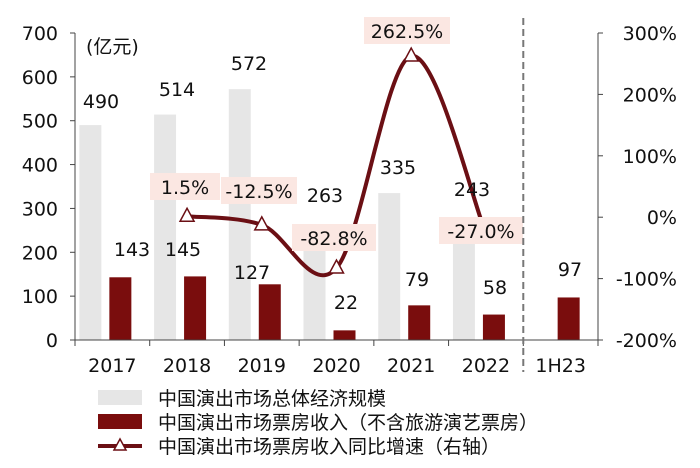 This screenshot has width=700, height=468. Describe the element at coordinates (570, 270) in the screenshot. I see `label-box-office-1H23: 97` at that location.